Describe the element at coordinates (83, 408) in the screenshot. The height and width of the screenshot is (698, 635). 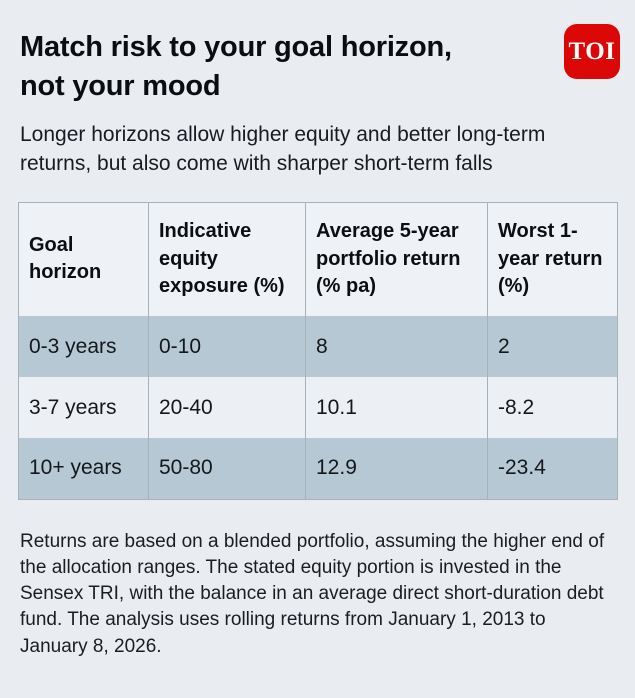
I see `cell-goal-horizon: 3-7 years` at that location.